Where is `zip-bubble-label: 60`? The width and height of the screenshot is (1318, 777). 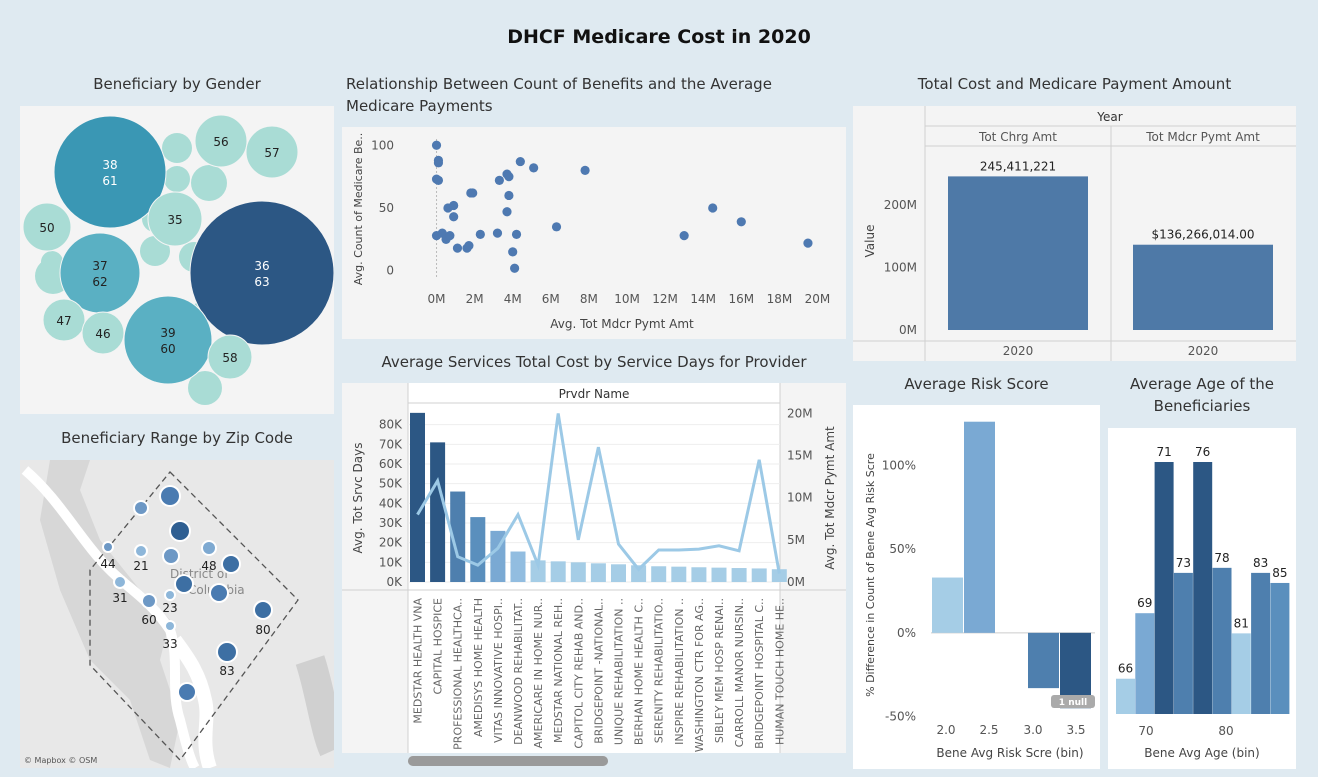 zip-bubble-label: 60 is located at coordinates (148, 620).